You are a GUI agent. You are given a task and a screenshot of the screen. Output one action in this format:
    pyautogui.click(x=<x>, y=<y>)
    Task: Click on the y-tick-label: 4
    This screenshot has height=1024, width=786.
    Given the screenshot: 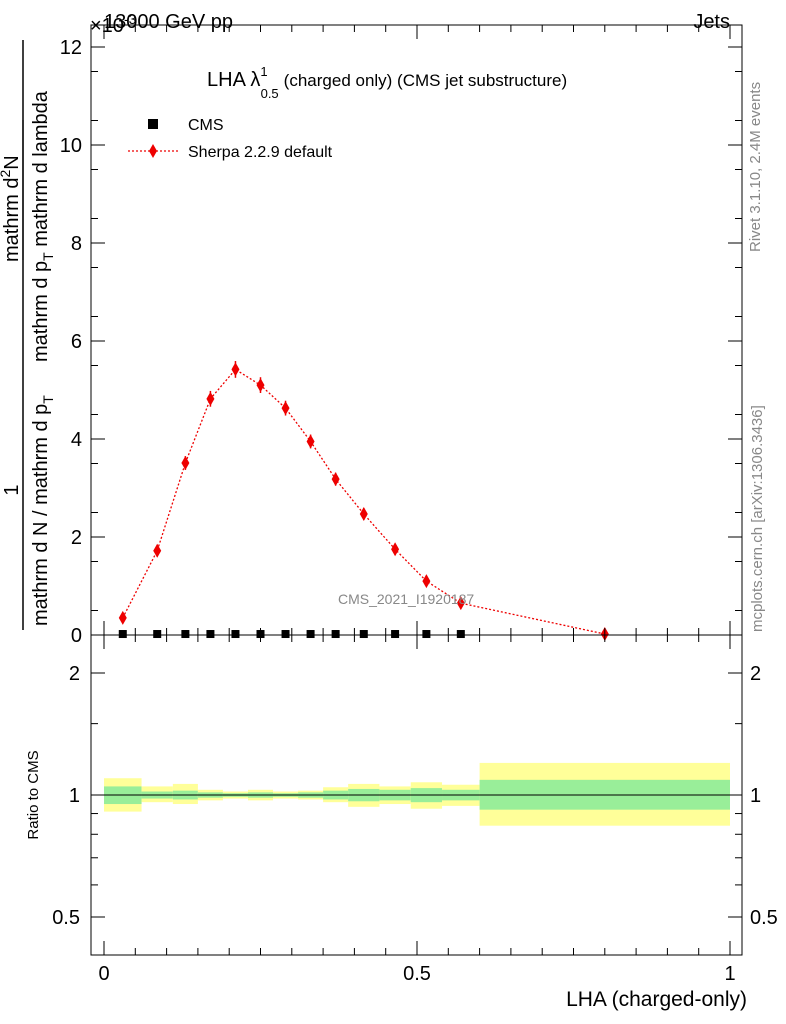 What is the action you would take?
    pyautogui.click(x=76, y=440)
    